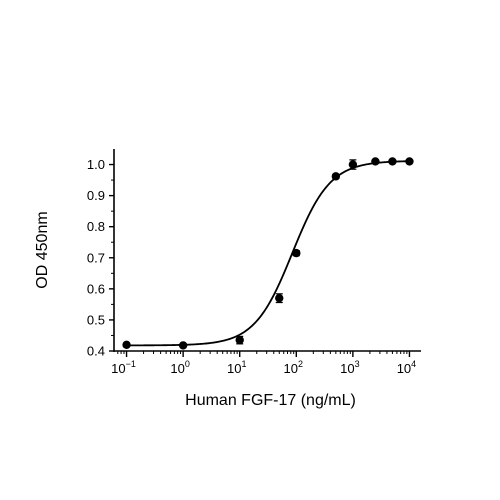 This screenshot has height=500, width=500. Describe the element at coordinates (96, 257) in the screenshot. I see `y-tick-label: 0.7` at that location.